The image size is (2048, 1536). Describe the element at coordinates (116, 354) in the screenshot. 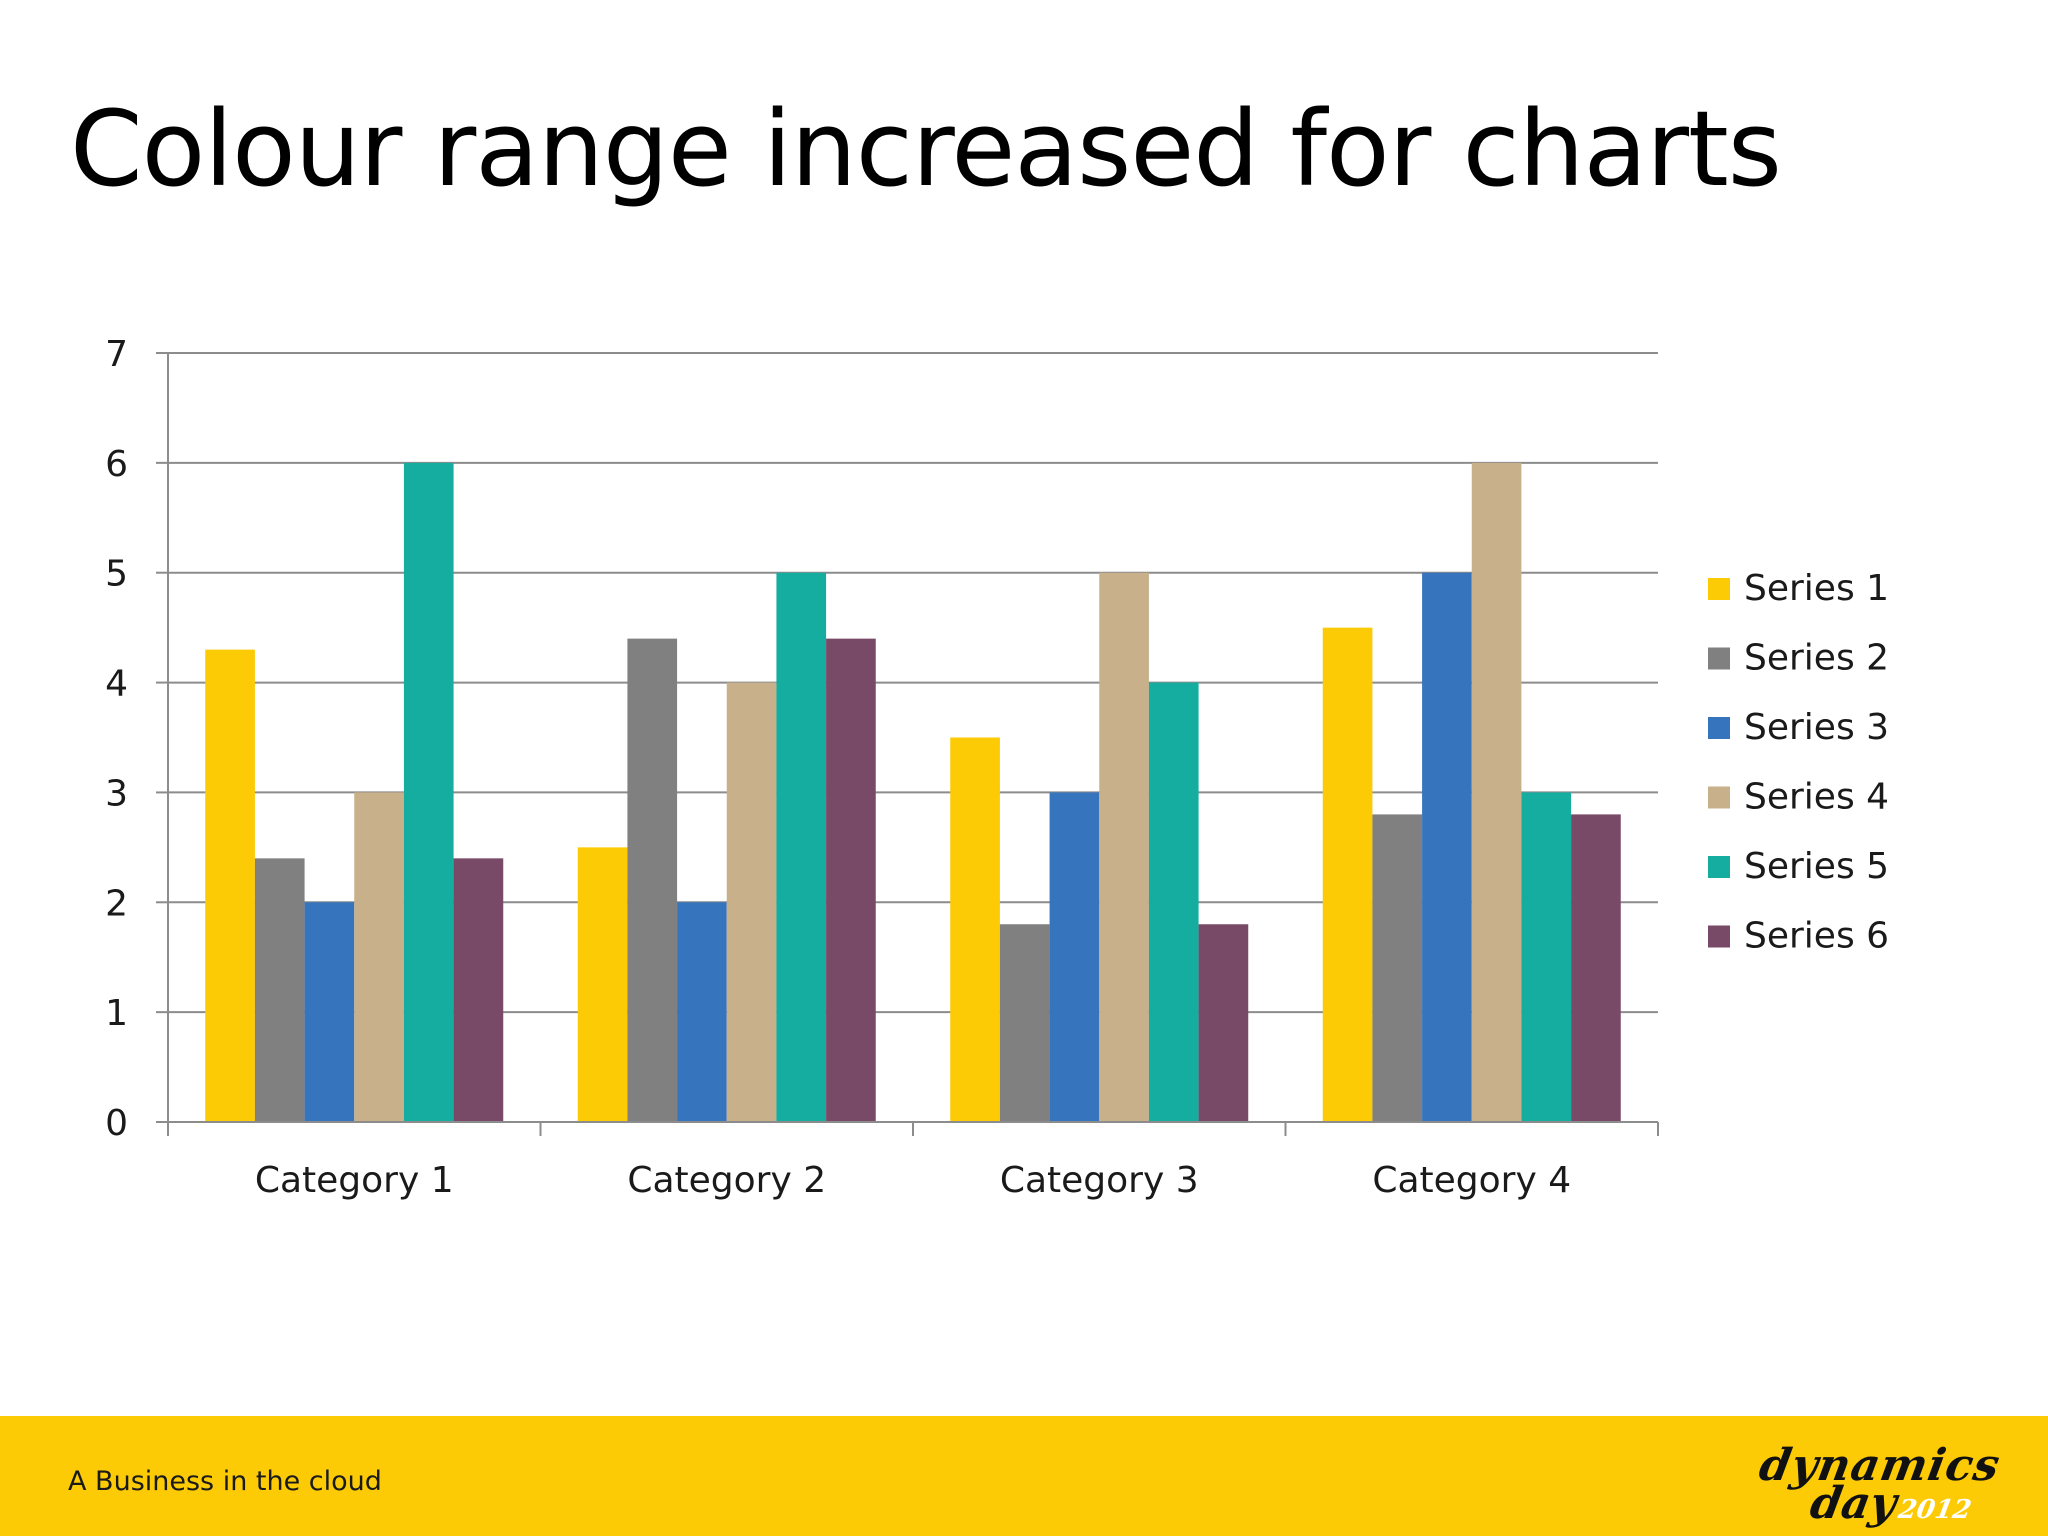

I see `y-tick-label: 7` at that location.